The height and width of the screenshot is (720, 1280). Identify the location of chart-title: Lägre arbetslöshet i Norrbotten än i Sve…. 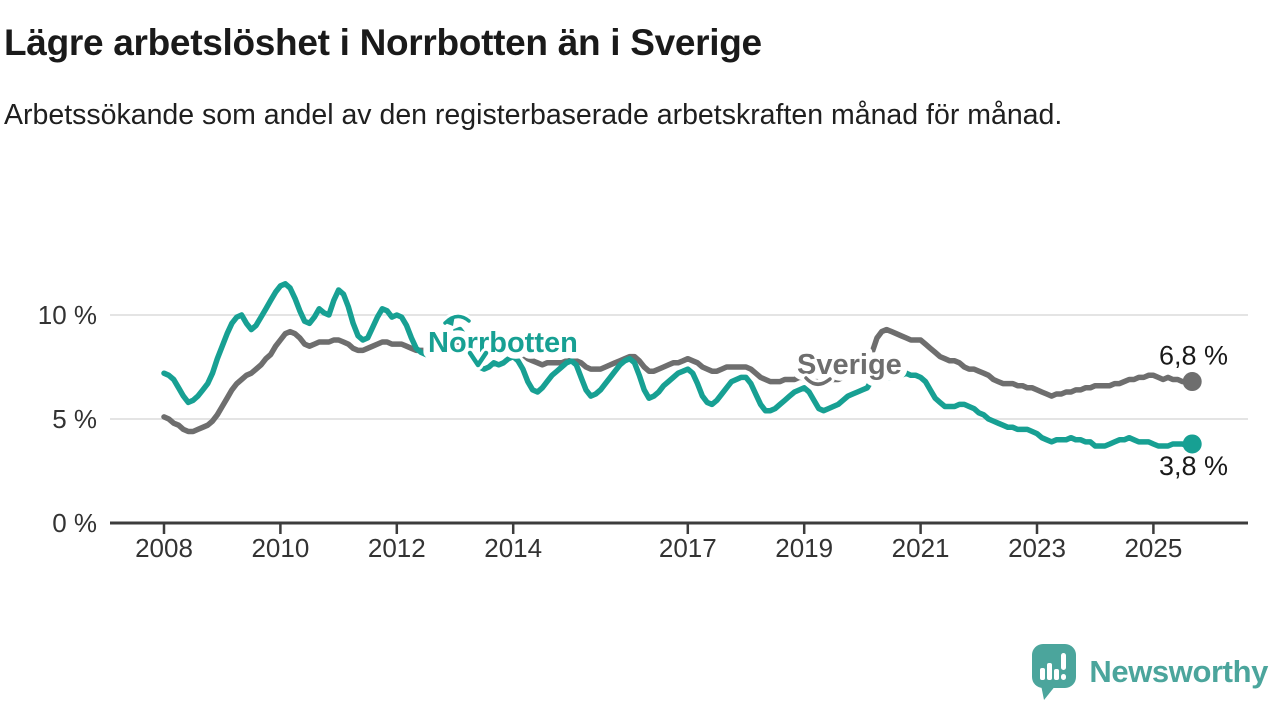
(383, 42).